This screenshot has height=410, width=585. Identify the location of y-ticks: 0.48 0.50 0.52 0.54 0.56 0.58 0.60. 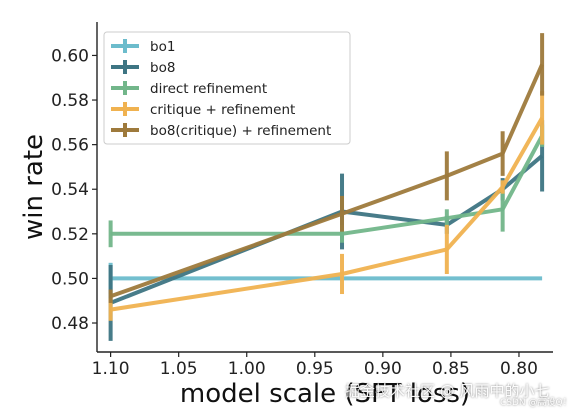
(74, 190).